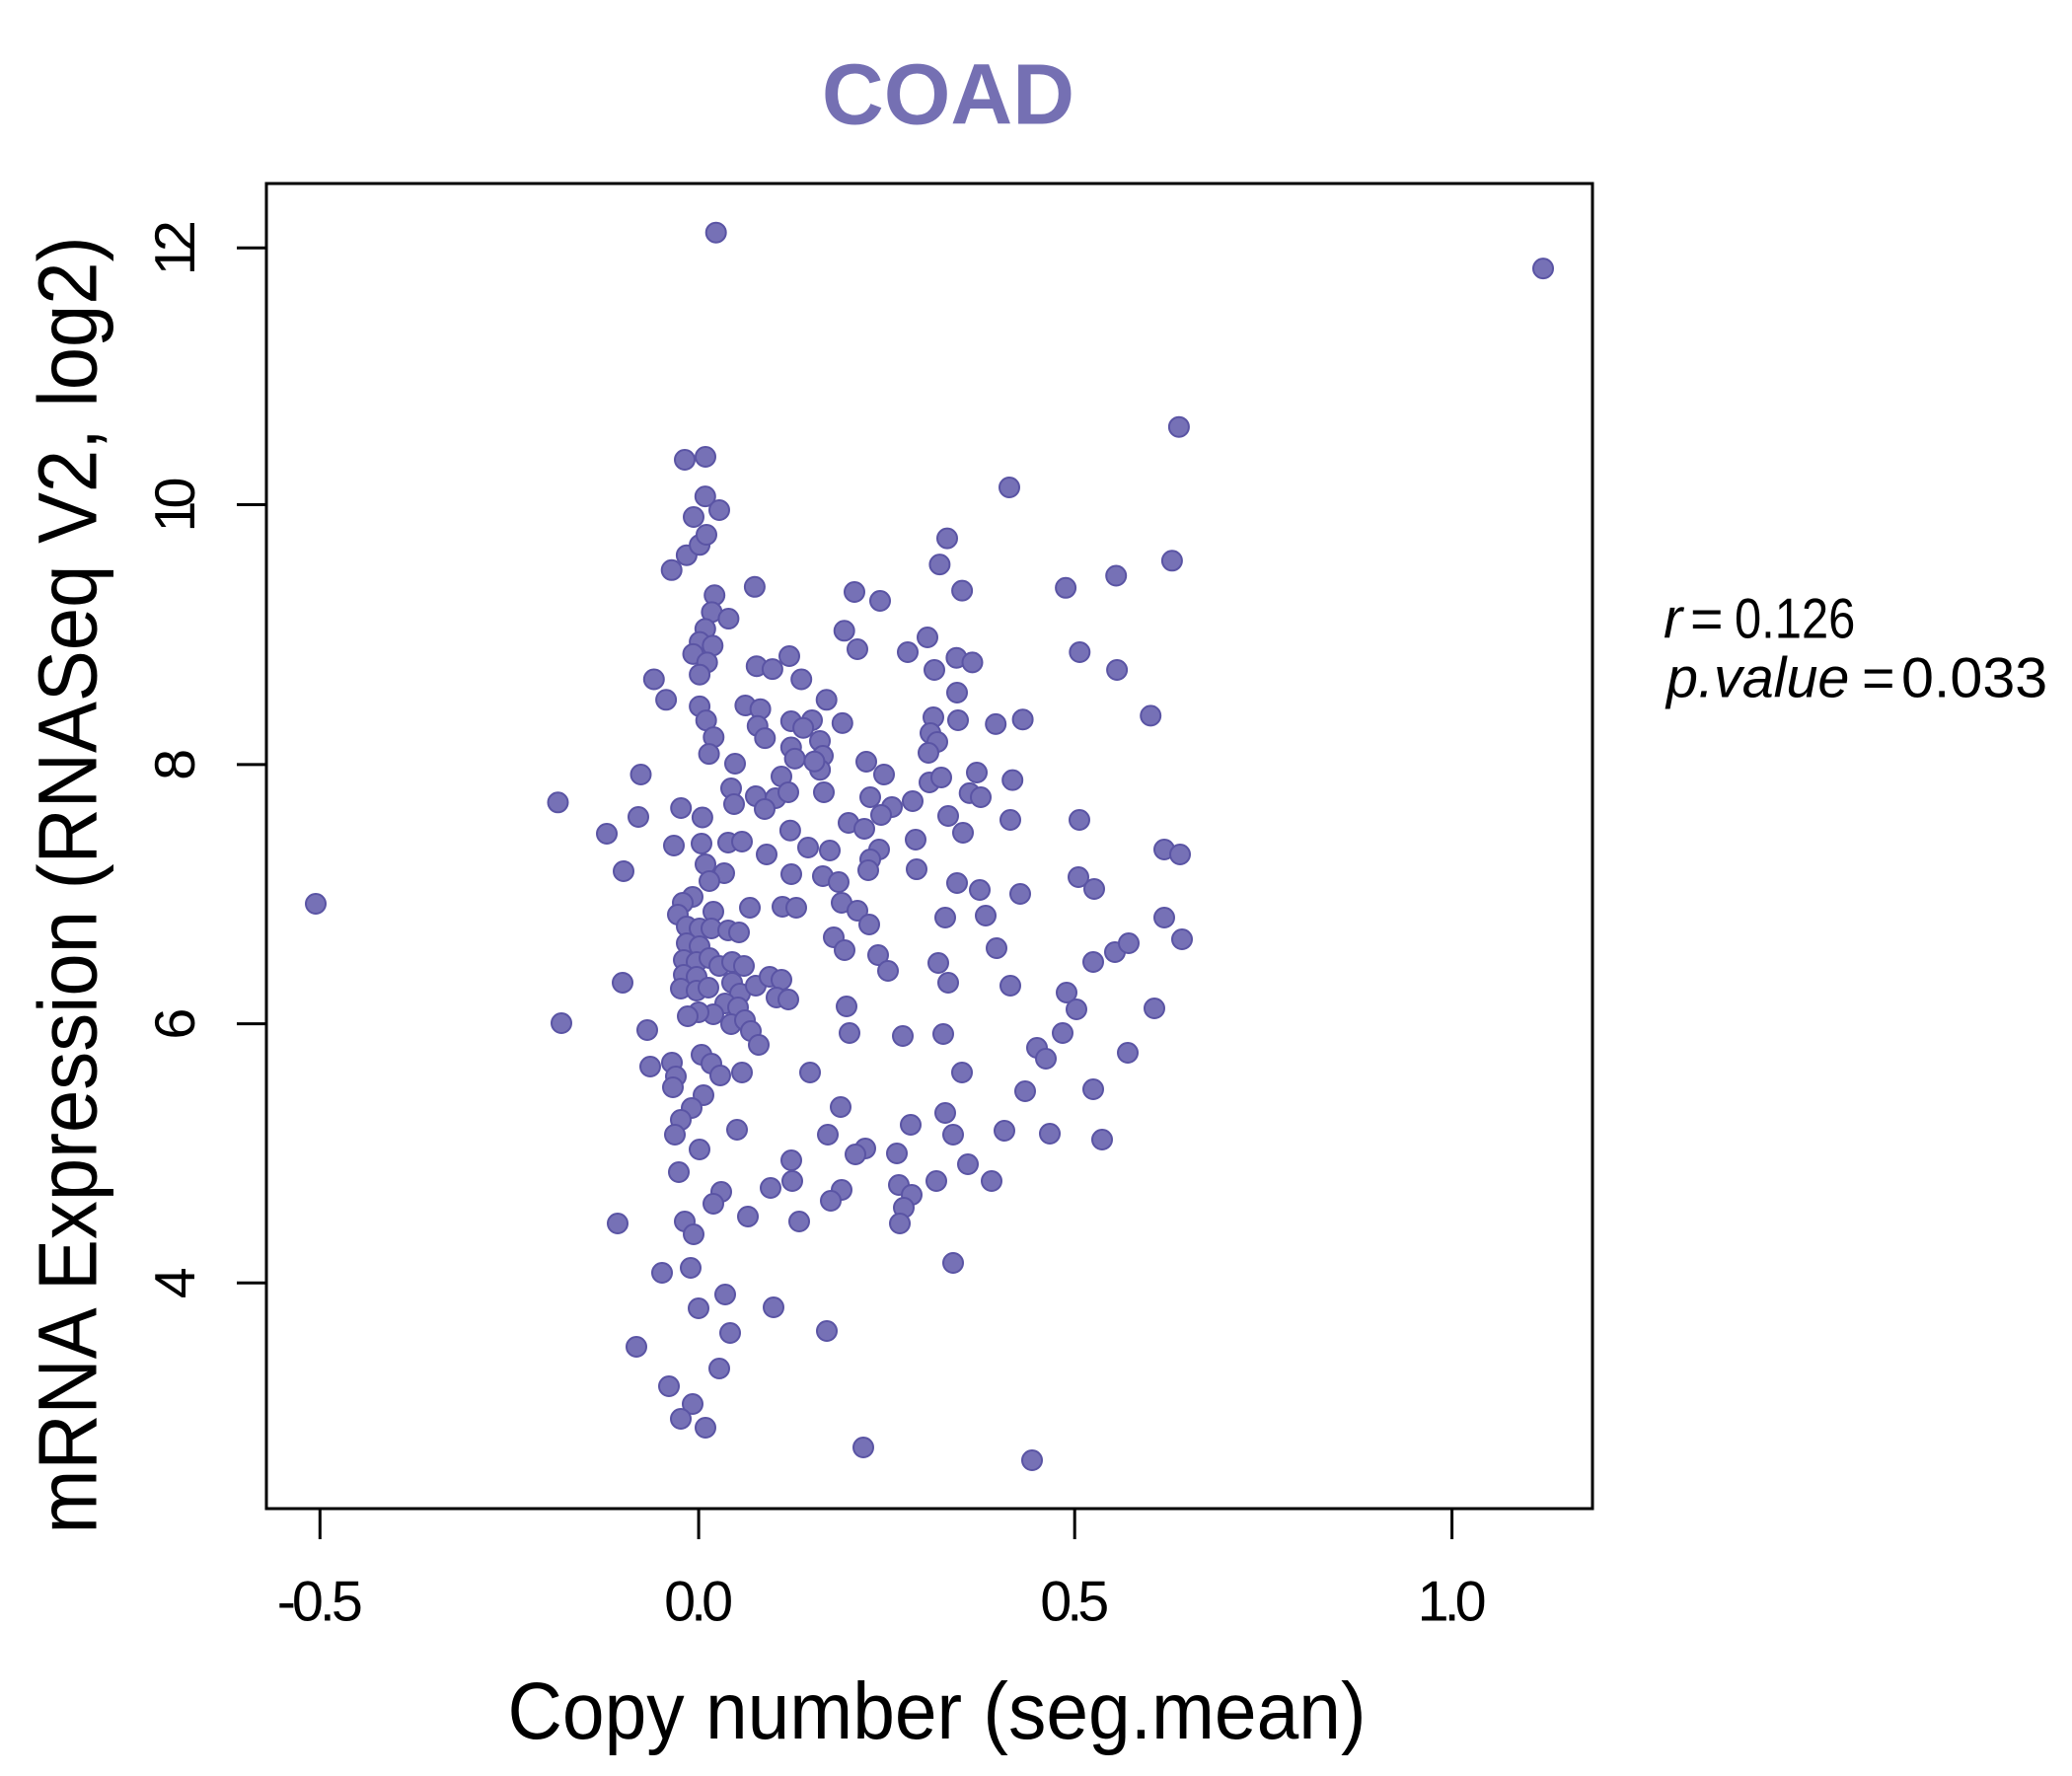 This screenshot has width=2072, height=1776. Describe the element at coordinates (176, 765) in the screenshot. I see `svg-text: 8` at that location.